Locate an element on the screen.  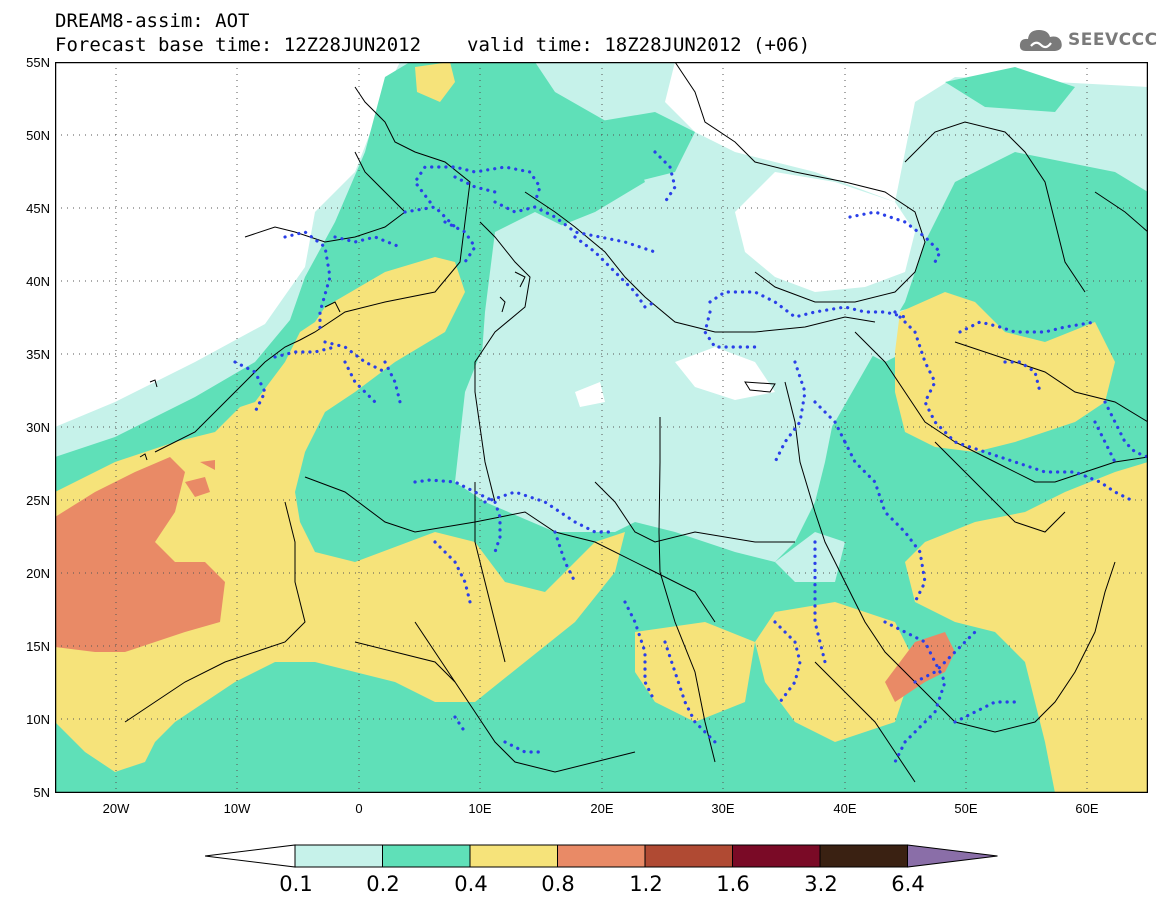
logo-text: SEEVCCC is located at coordinates (1113, 40).